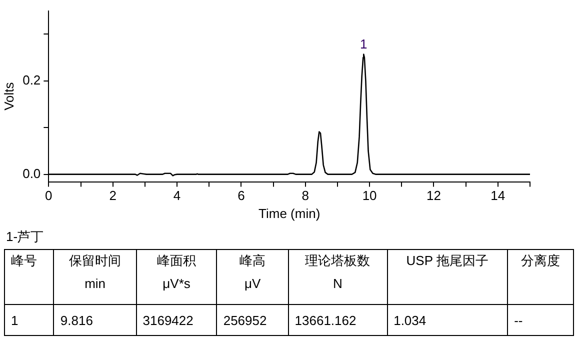 The width and height of the screenshot is (581, 339). What do you see at coordinates (8, 96) in the screenshot?
I see `y-axis-title: Volts` at bounding box center [8, 96].